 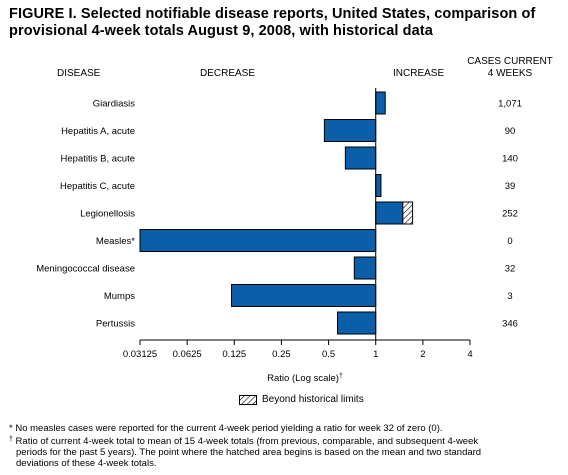 What do you see at coordinates (380, 103) in the screenshot?
I see `bar-giardiasis` at bounding box center [380, 103].